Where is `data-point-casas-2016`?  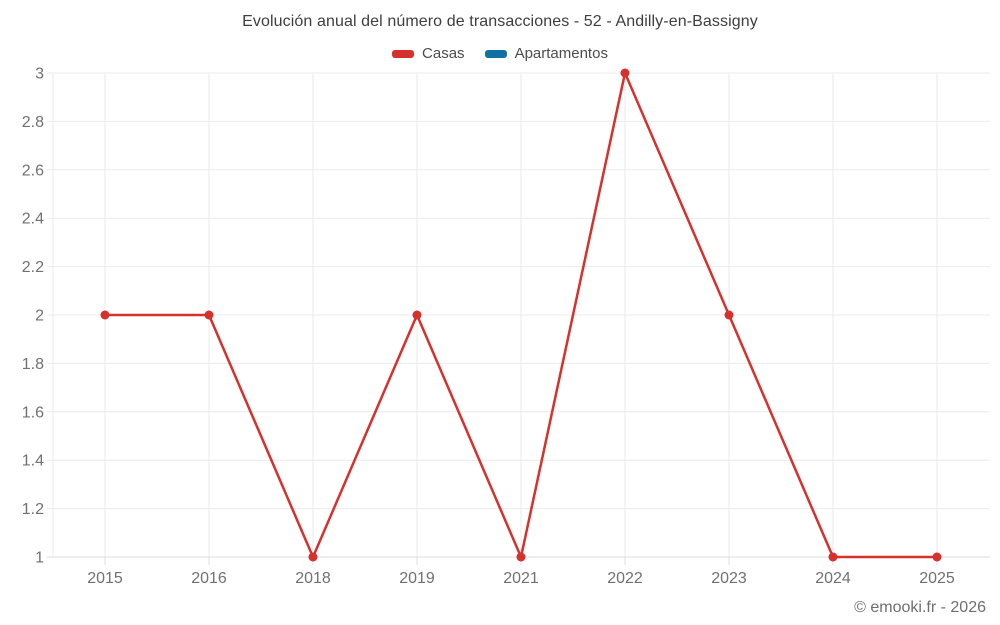
data-point-casas-2016 is located at coordinates (209, 315).